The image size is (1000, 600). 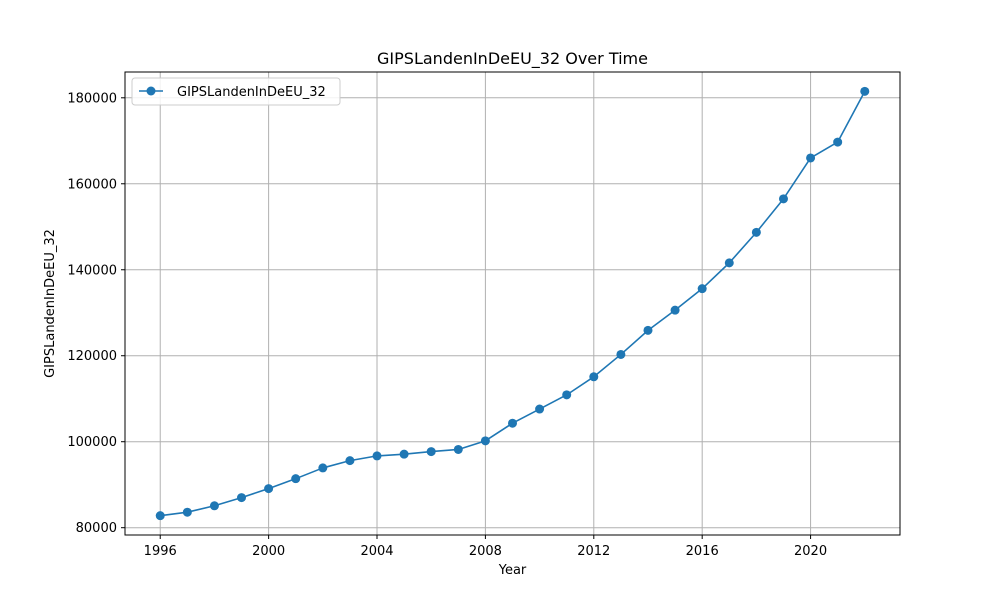 What do you see at coordinates (92, 98) in the screenshot?
I see `y-tick-label: 180000` at bounding box center [92, 98].